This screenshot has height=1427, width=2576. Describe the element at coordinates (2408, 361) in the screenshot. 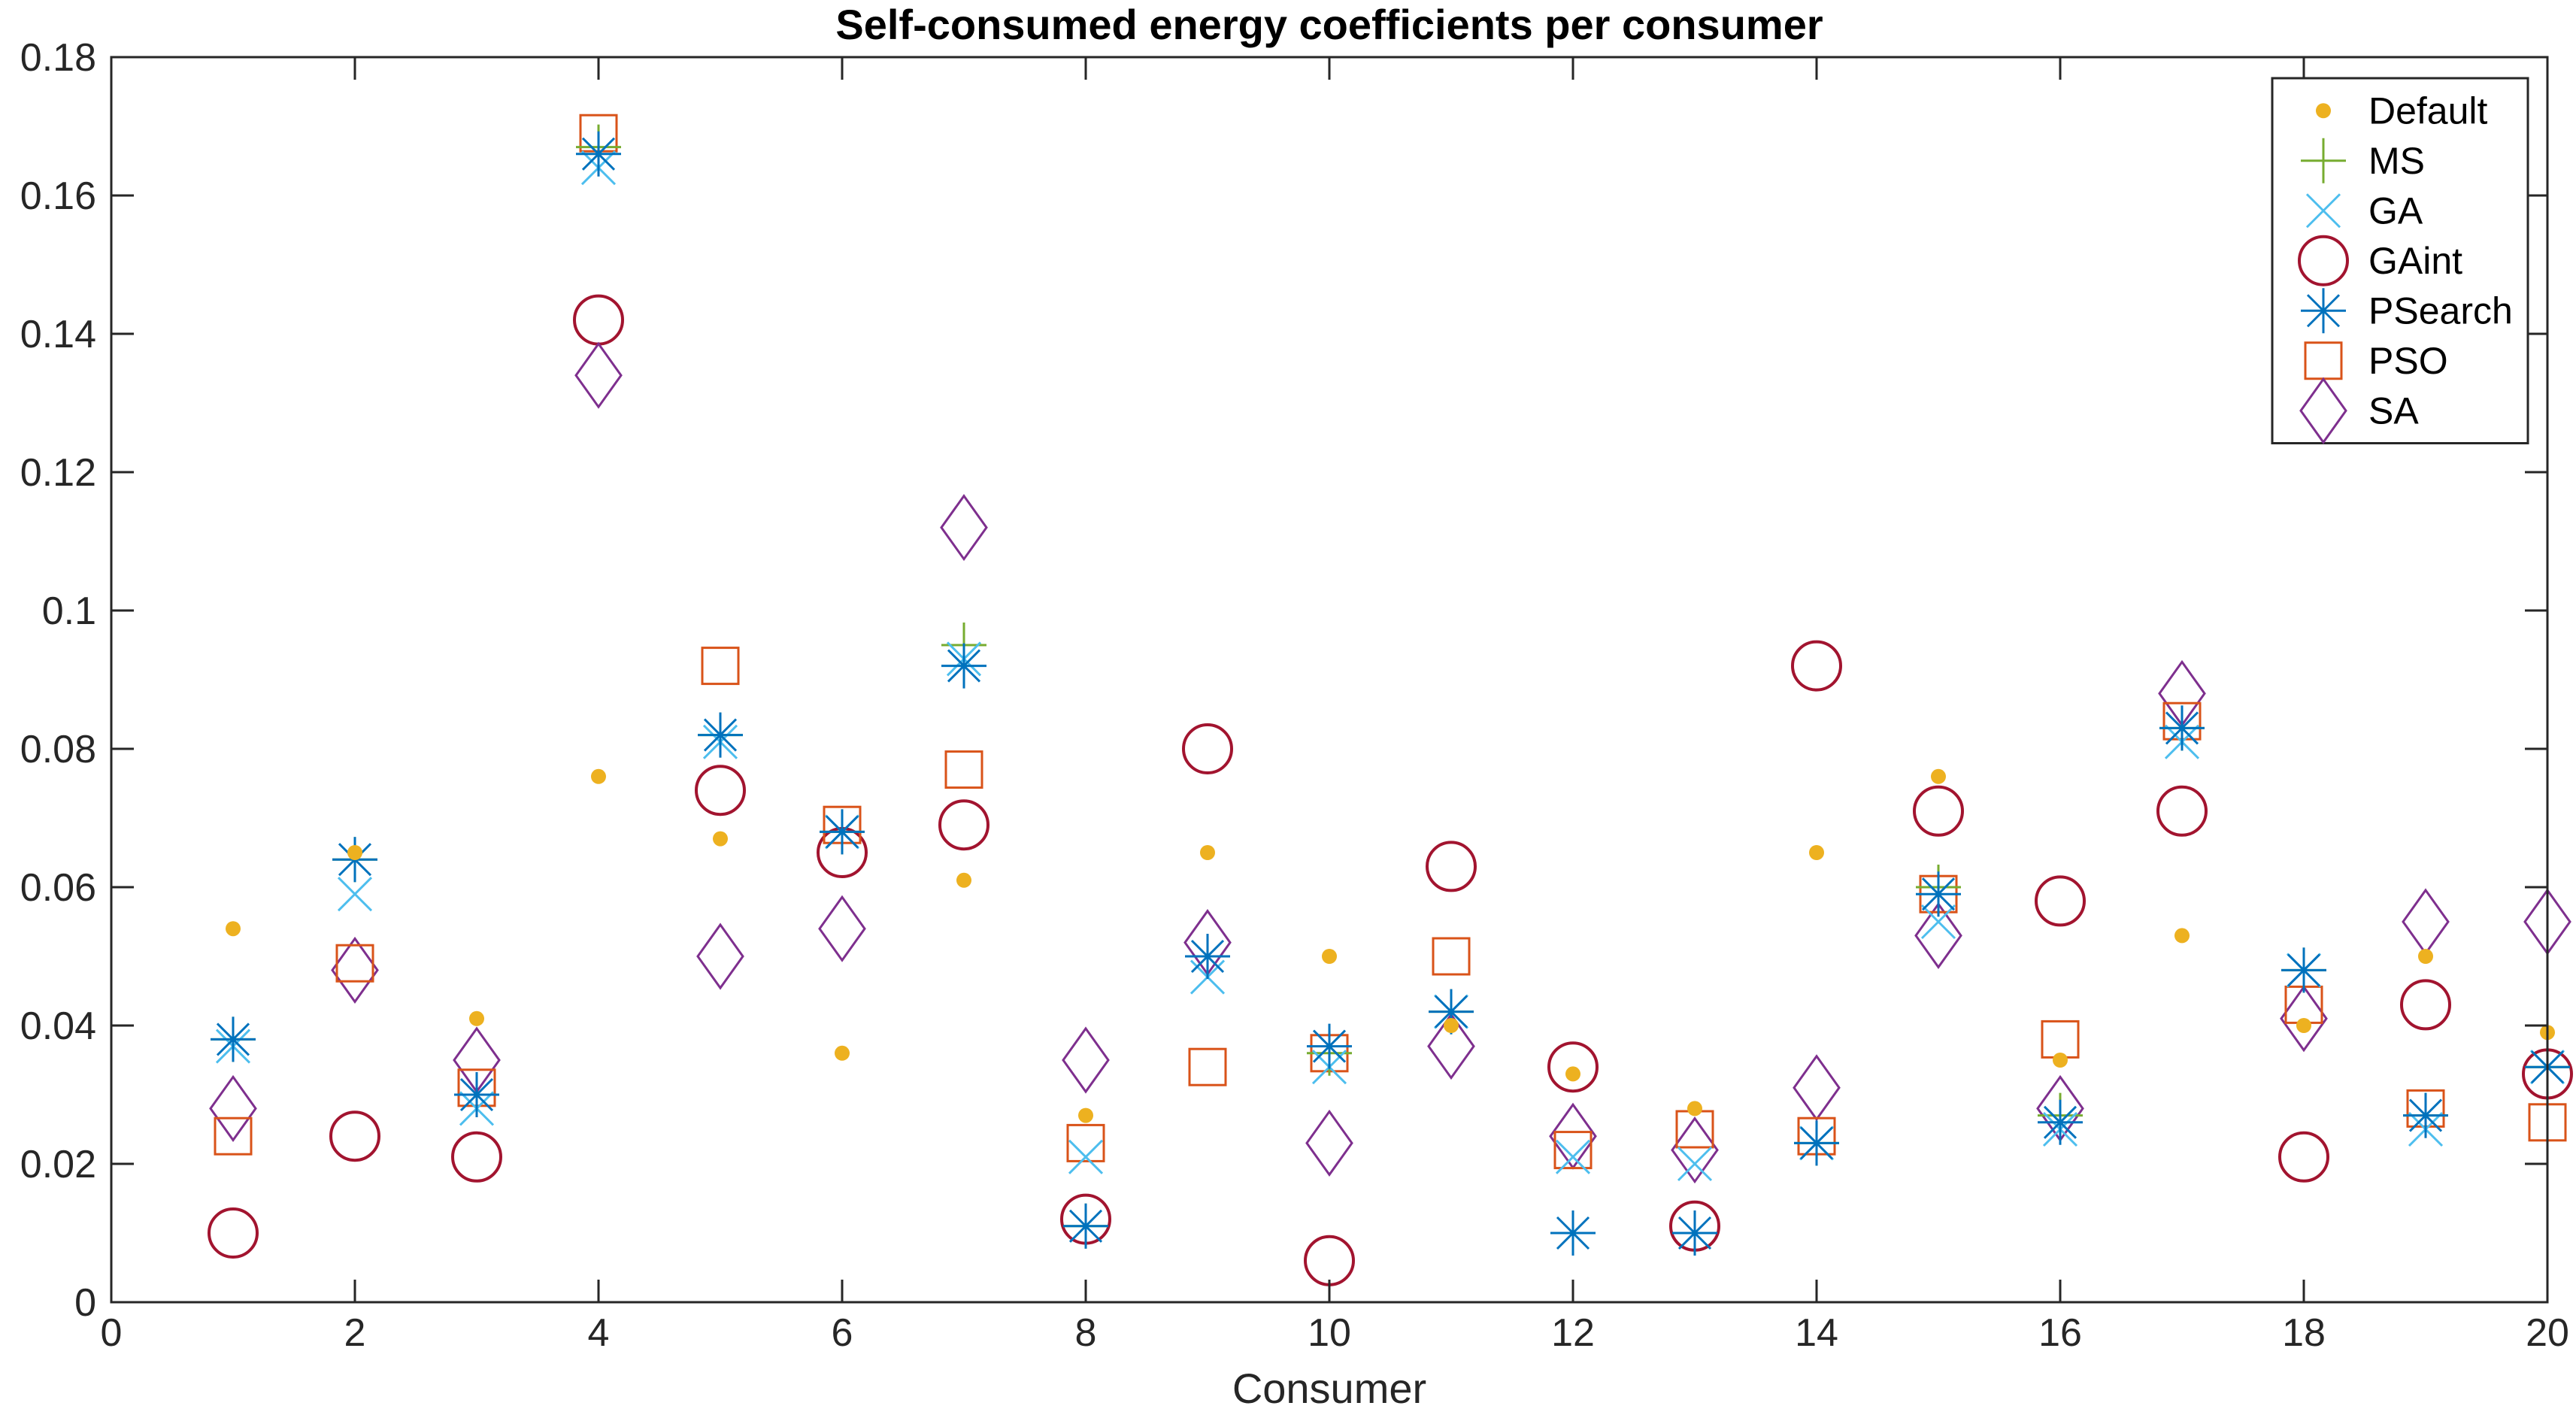

I see `legend-label-pso: PSO` at that location.